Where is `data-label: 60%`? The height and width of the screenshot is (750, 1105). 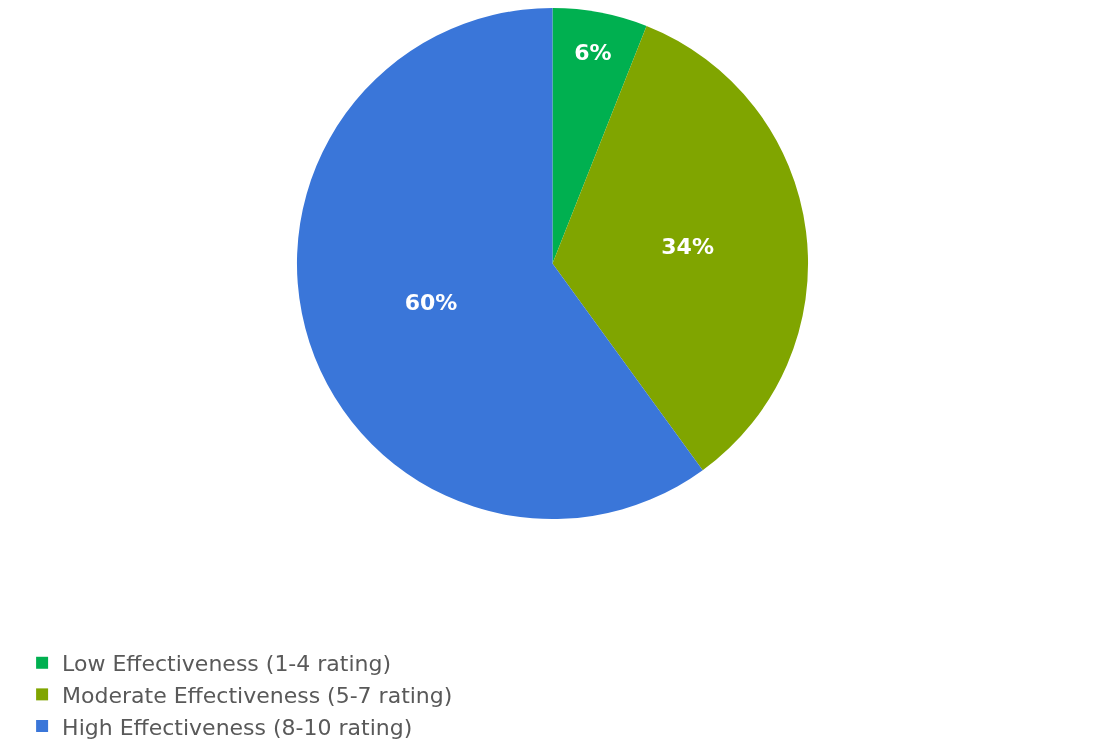
data-label: 60% is located at coordinates (431, 303).